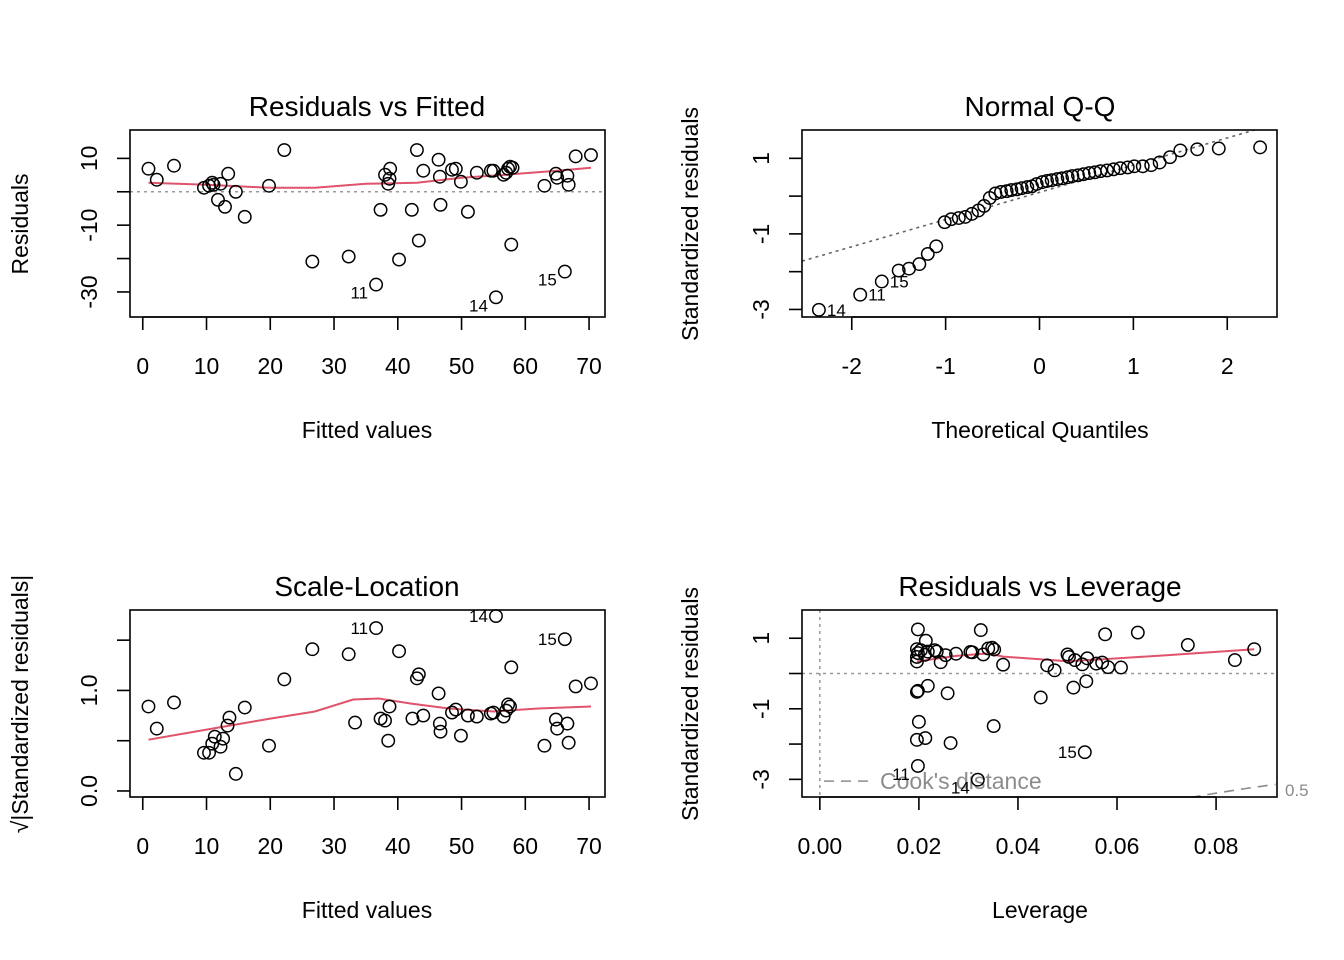 The image size is (1344, 960). What do you see at coordinates (20, 704) in the screenshot?
I see `y-axis-label: √|Standardized residuals|` at bounding box center [20, 704].